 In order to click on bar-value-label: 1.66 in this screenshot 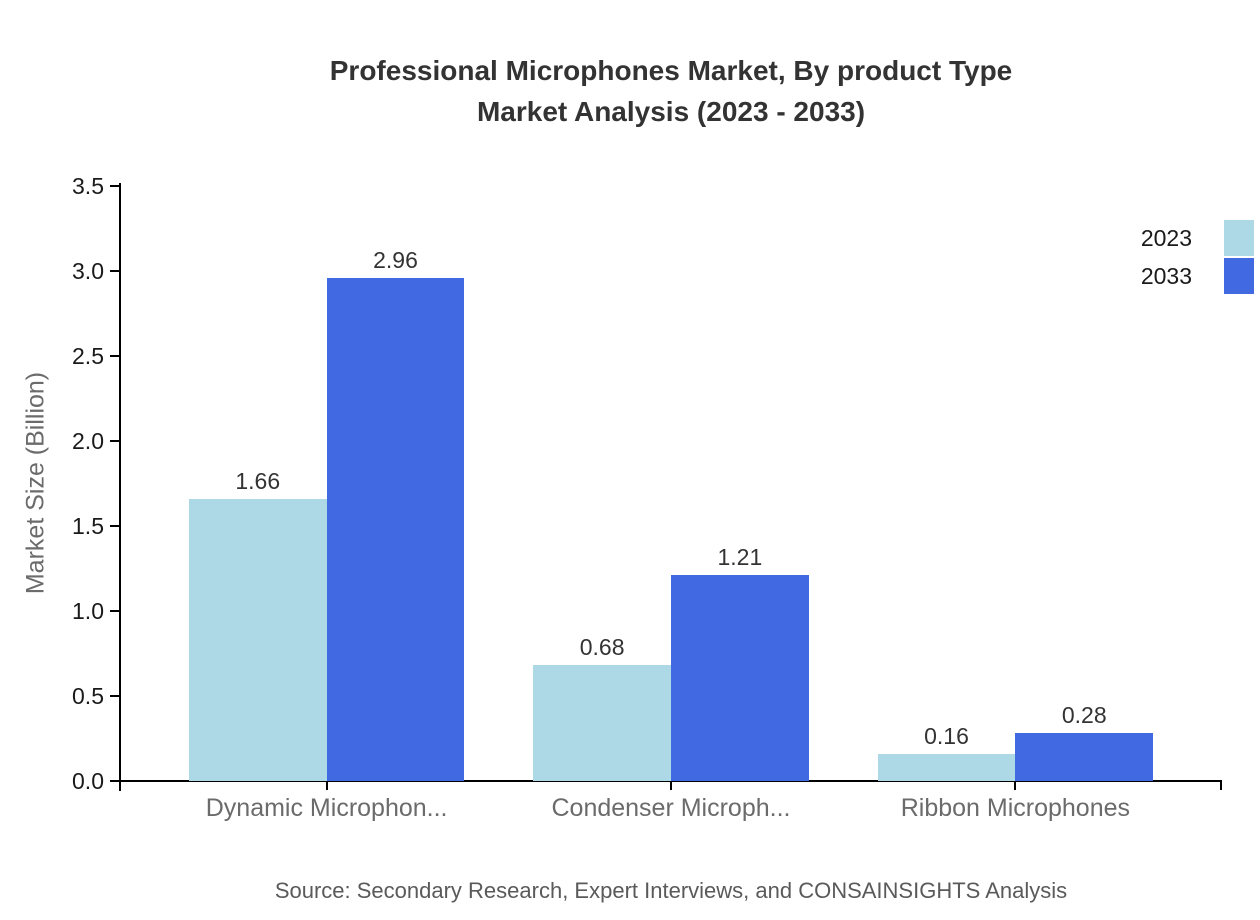, I will do `click(258, 480)`.